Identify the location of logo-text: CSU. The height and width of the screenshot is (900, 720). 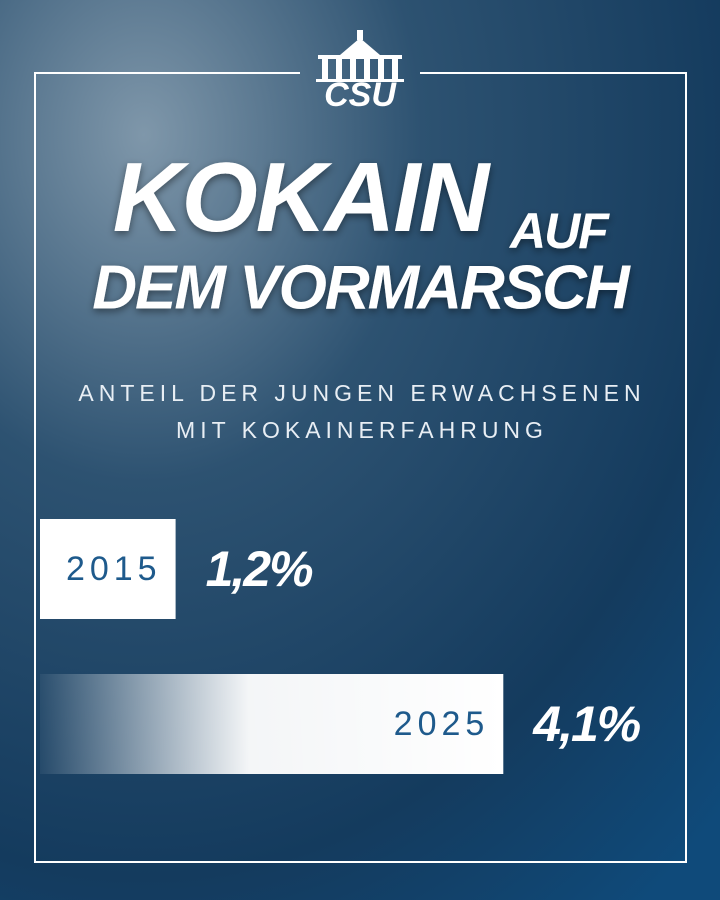
(360, 95).